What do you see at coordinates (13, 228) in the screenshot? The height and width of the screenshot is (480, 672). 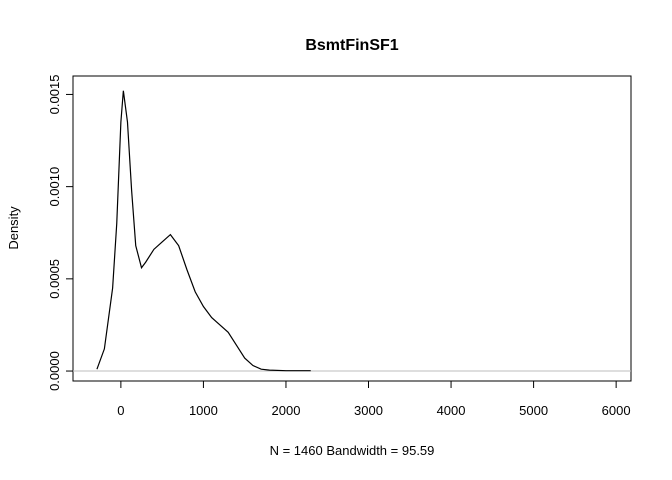 I see `y-axis-label: Density` at bounding box center [13, 228].